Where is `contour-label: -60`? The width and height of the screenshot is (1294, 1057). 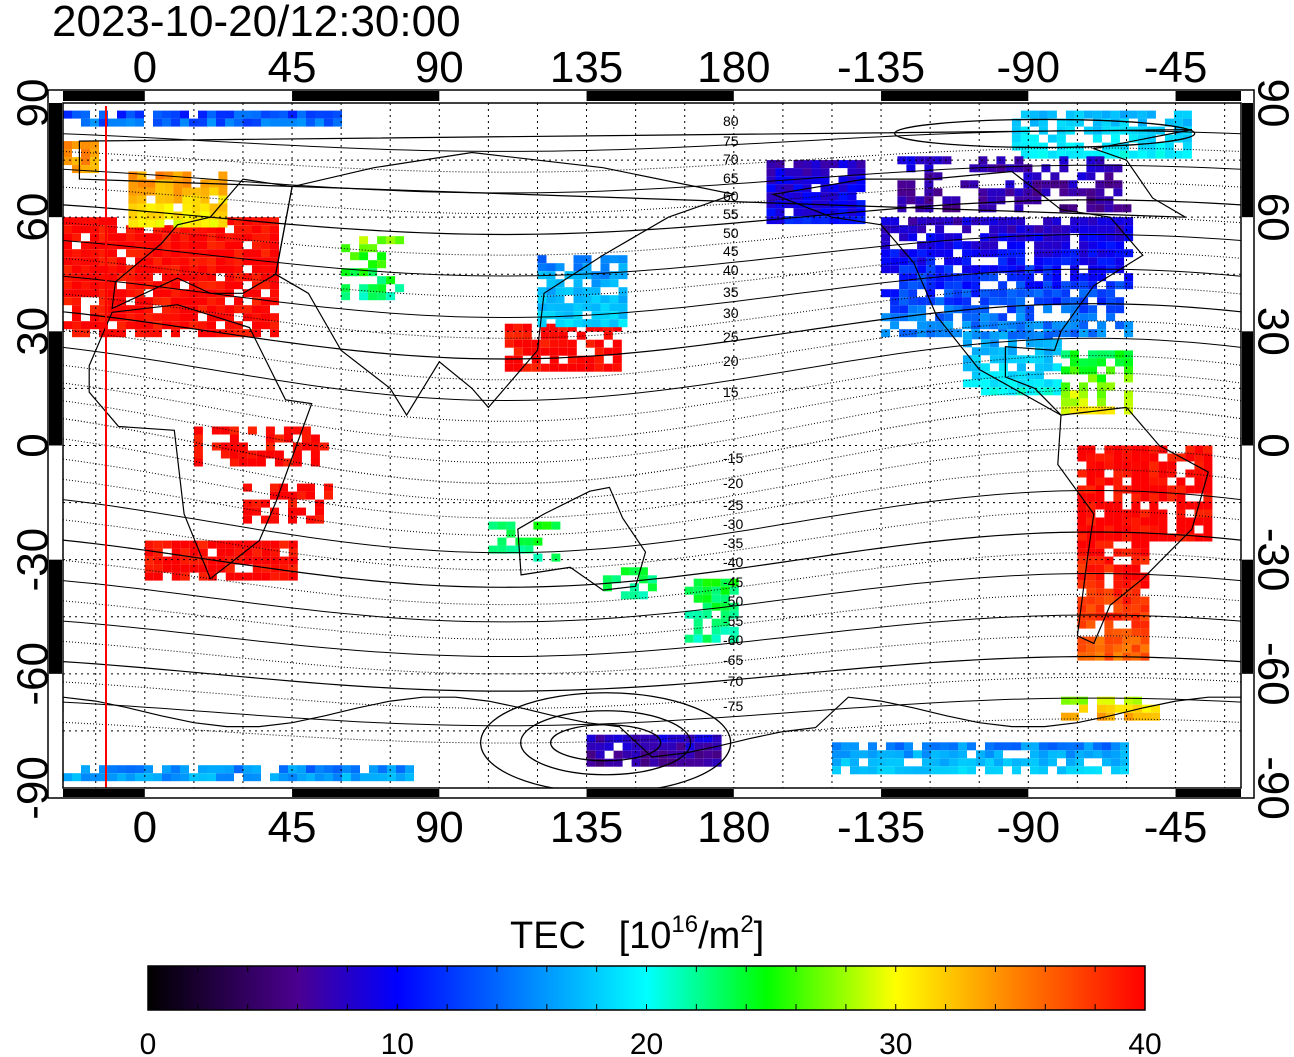 contour-label: -60 is located at coordinates (733, 640).